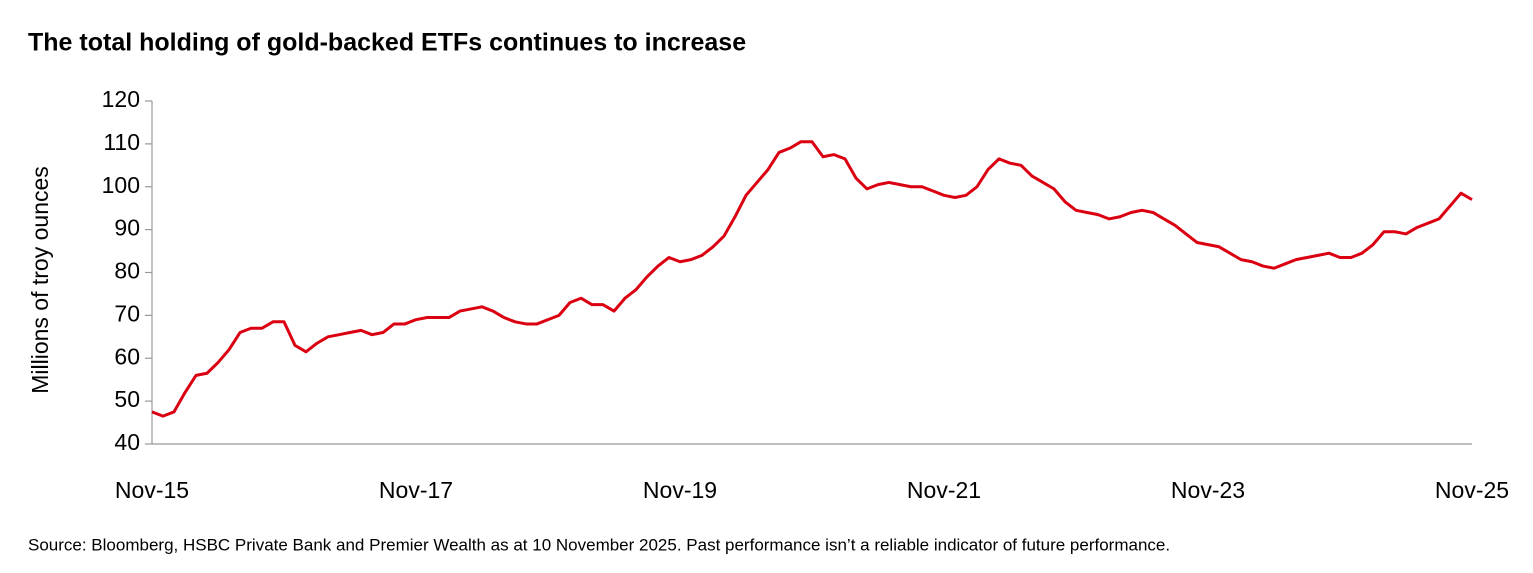 The image size is (1533, 573). What do you see at coordinates (127, 399) in the screenshot?
I see `y-tick-label: 50` at bounding box center [127, 399].